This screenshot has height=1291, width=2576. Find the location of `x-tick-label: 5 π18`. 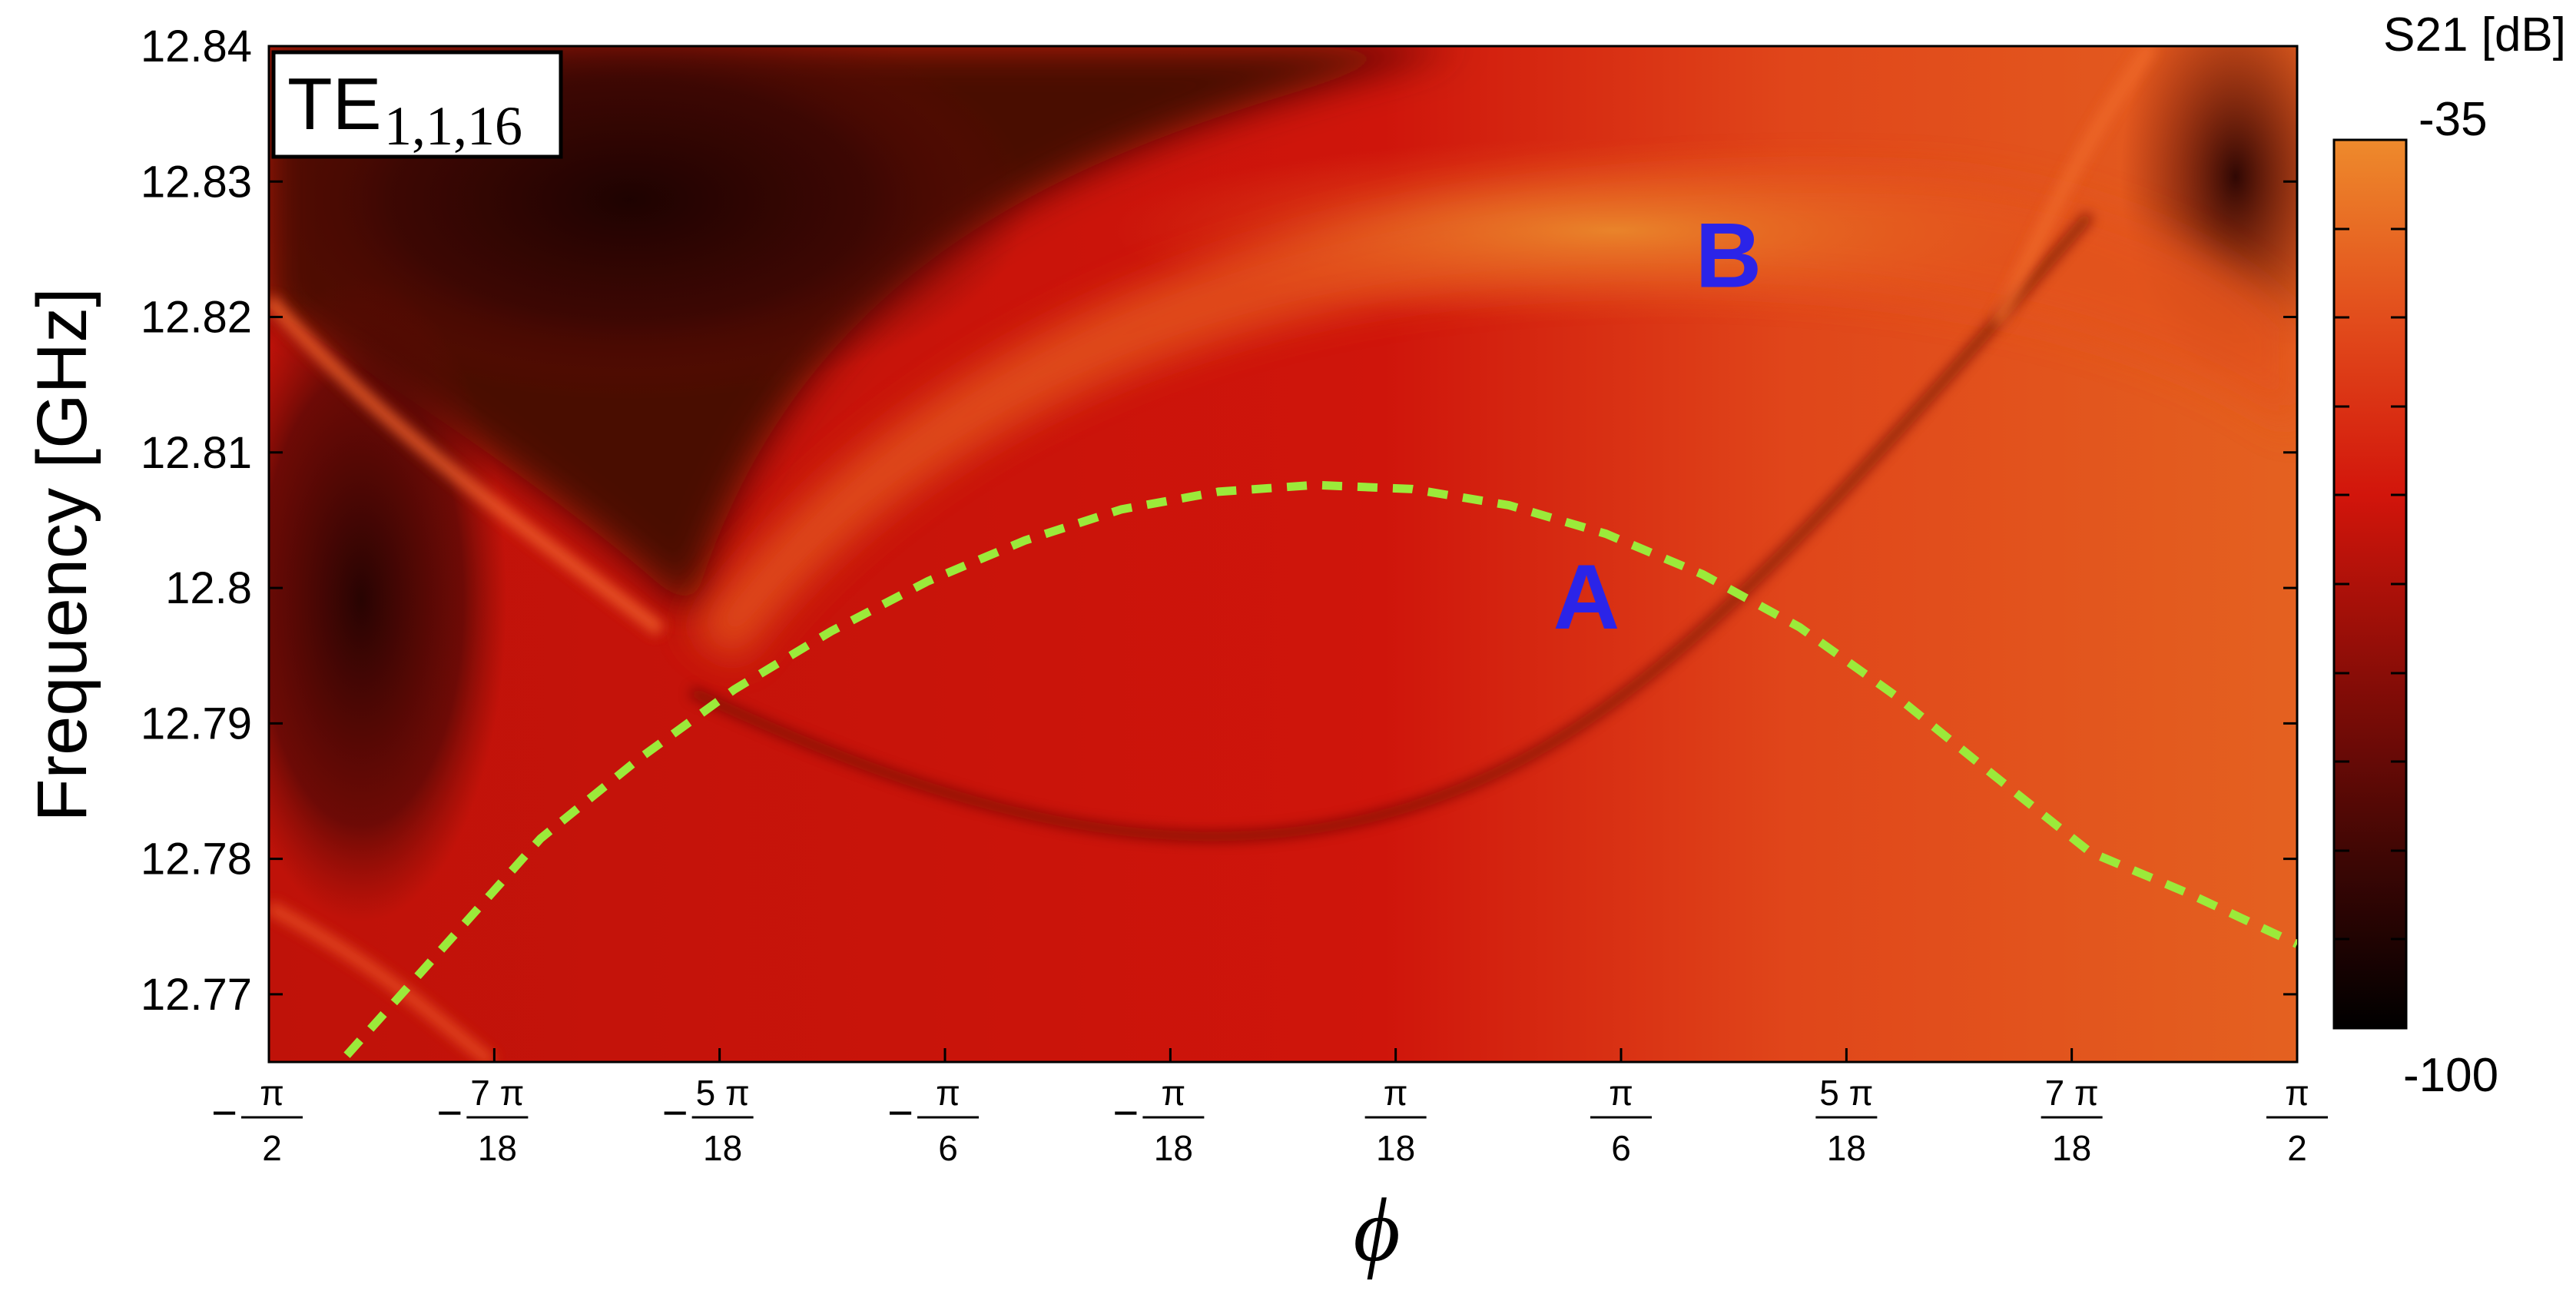

x-tick-label: 5 π18 is located at coordinates (1846, 1120).